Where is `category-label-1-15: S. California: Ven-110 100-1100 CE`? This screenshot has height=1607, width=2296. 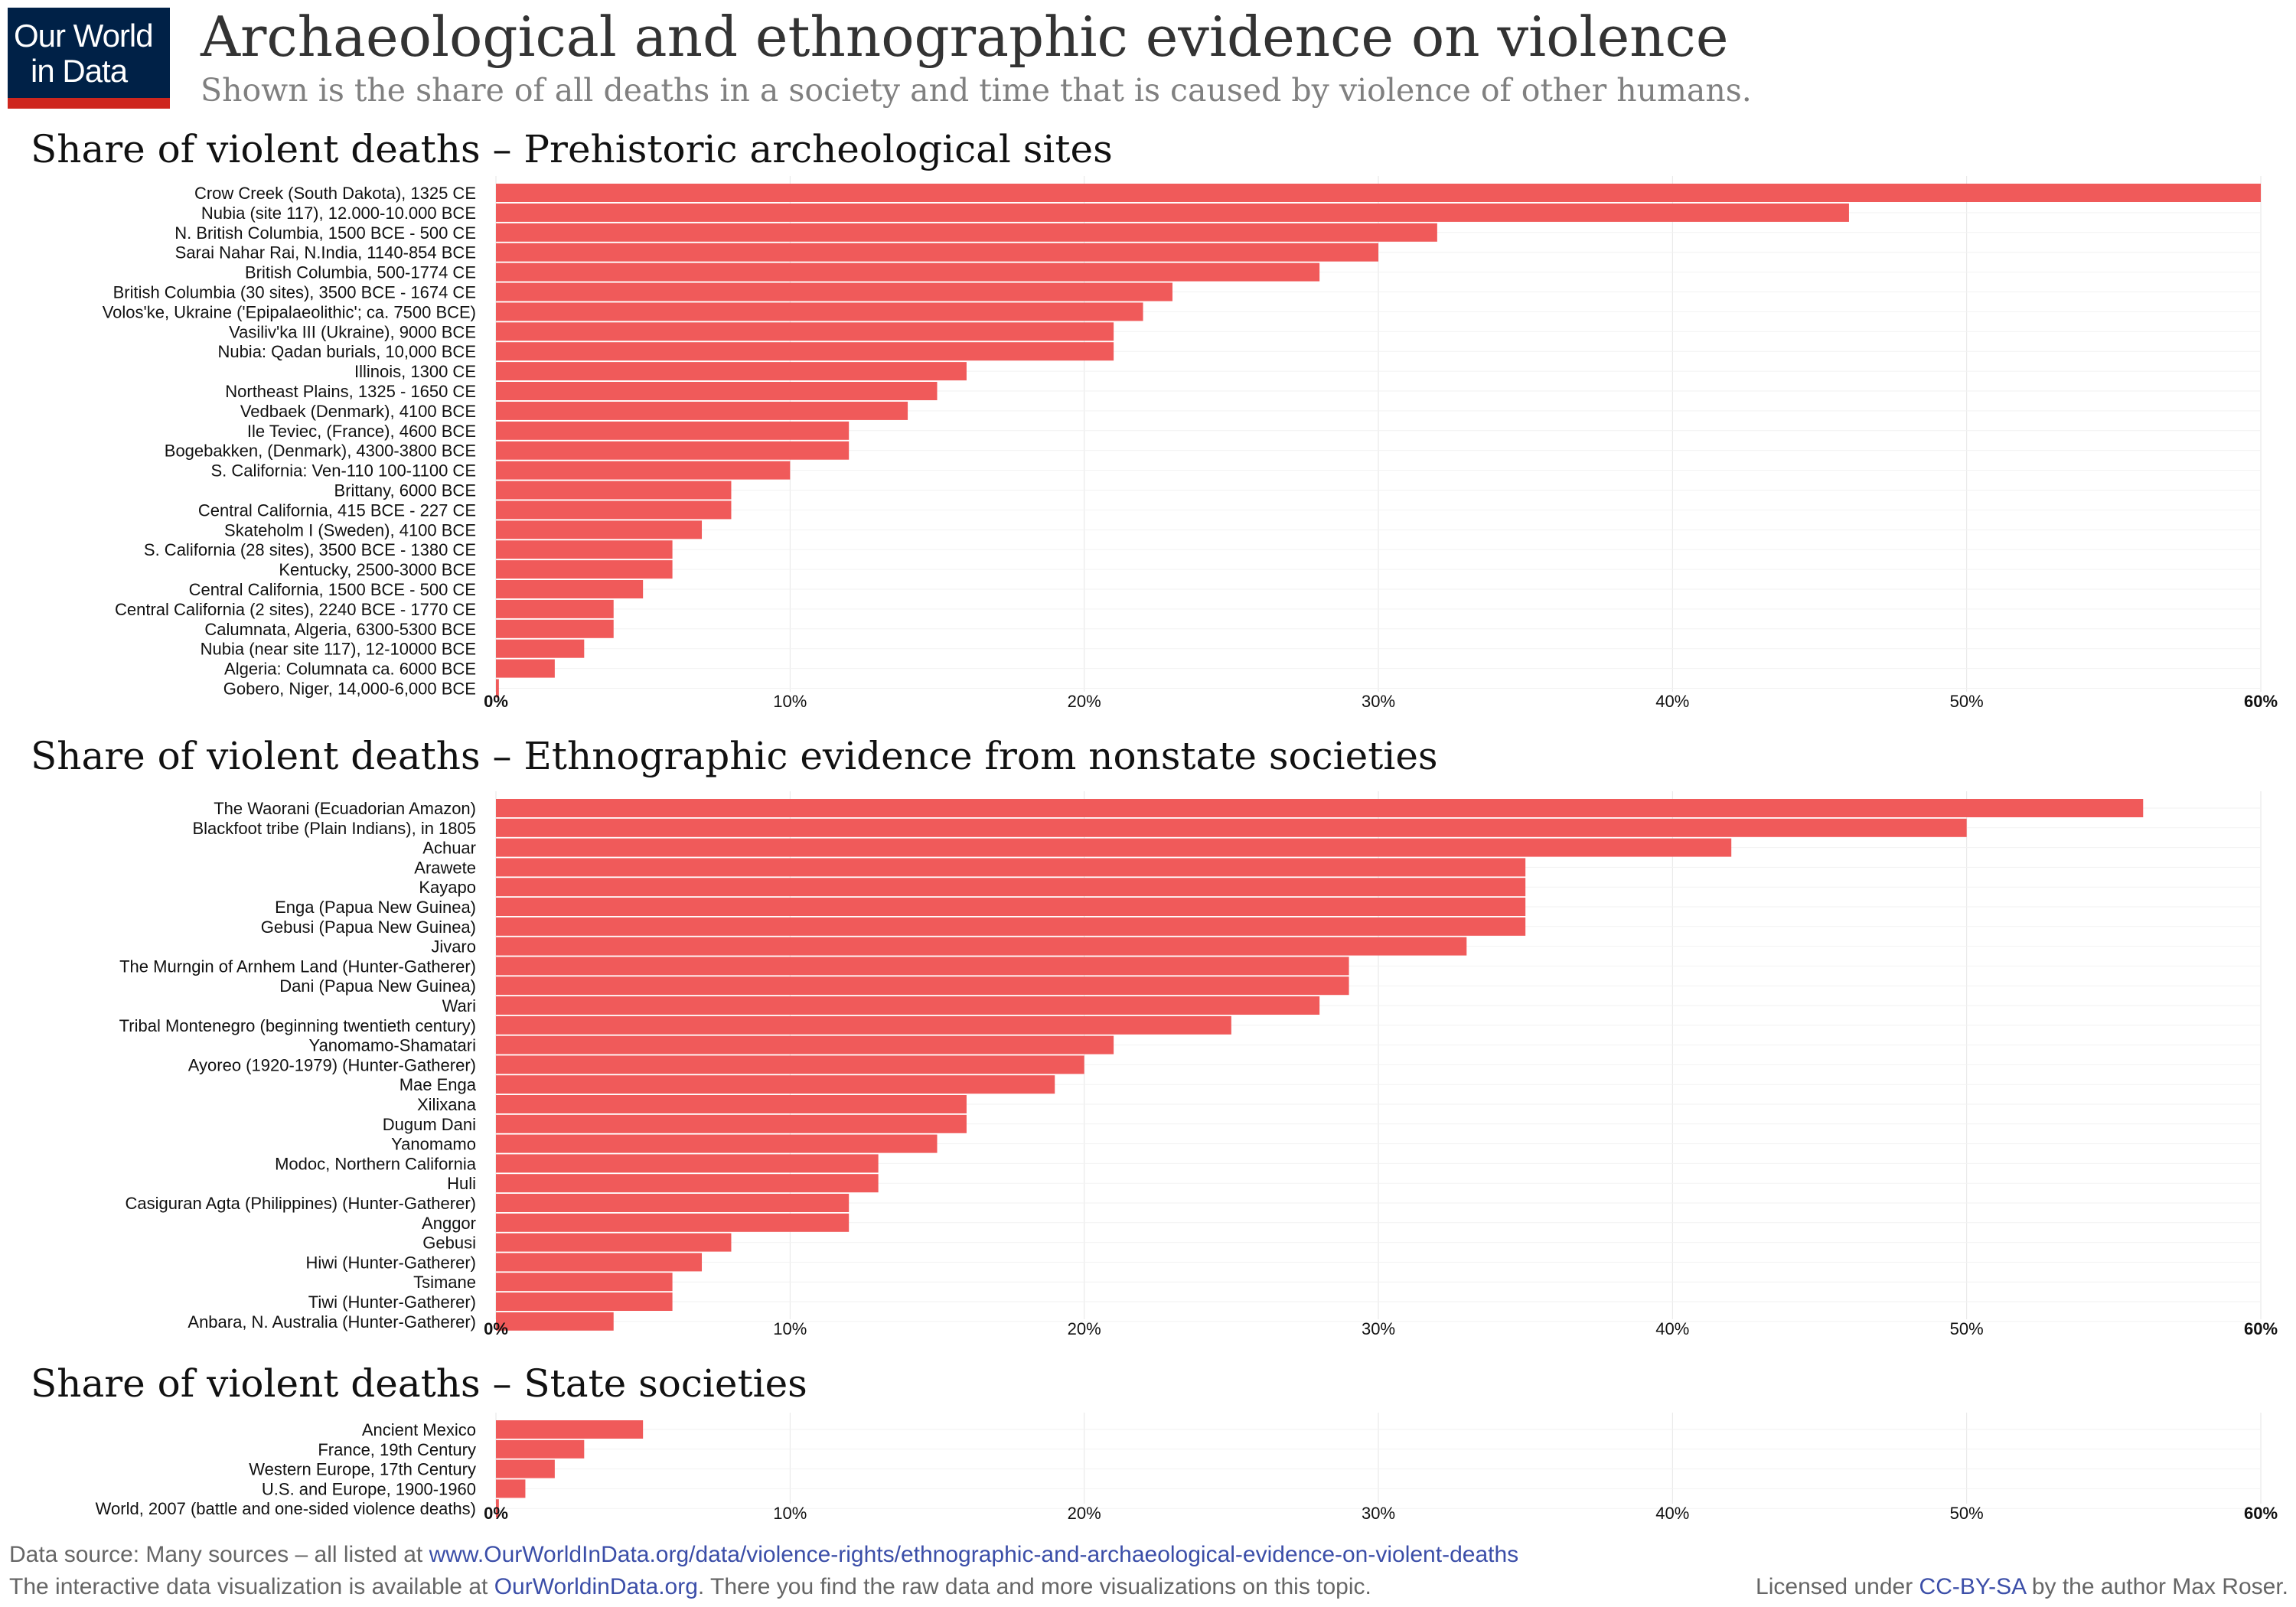 category-label-1-15: S. California: Ven-110 100-1100 CE is located at coordinates (343, 471).